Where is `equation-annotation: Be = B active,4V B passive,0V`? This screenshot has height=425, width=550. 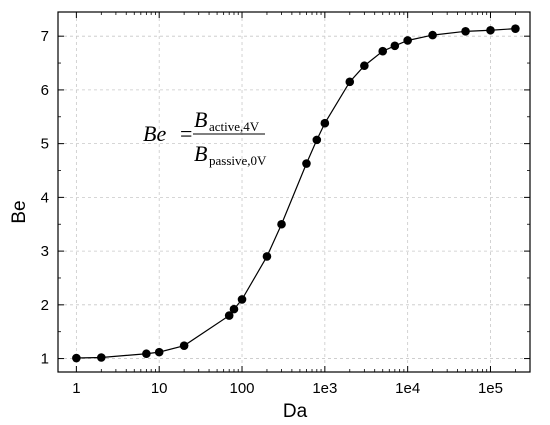
equation-annotation: Be = B active,4V B passive,0V is located at coordinates (205, 137).